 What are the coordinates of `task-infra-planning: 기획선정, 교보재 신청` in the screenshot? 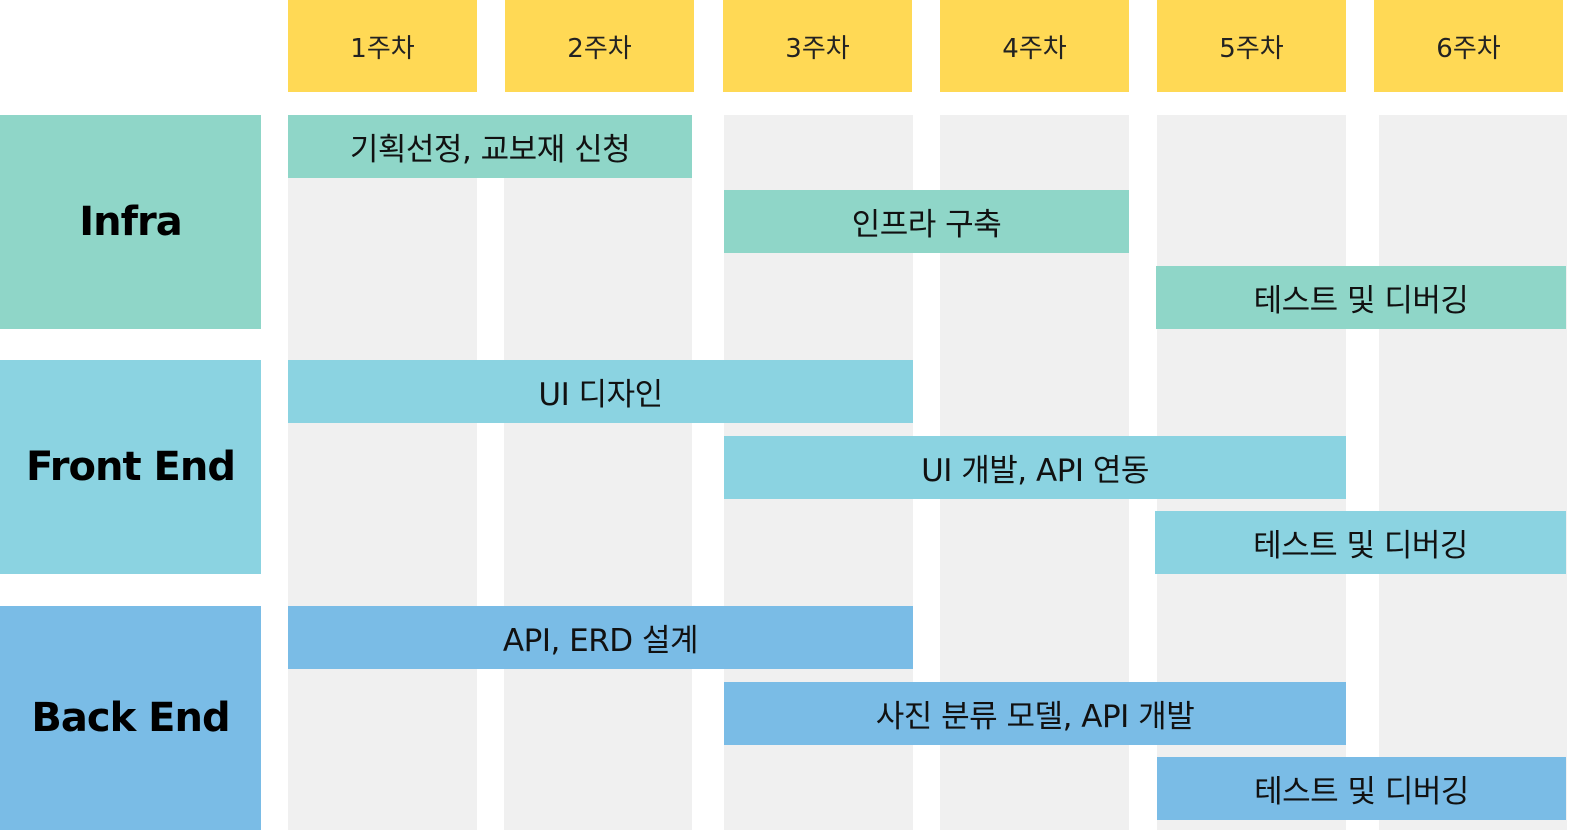 It's located at (490, 146).